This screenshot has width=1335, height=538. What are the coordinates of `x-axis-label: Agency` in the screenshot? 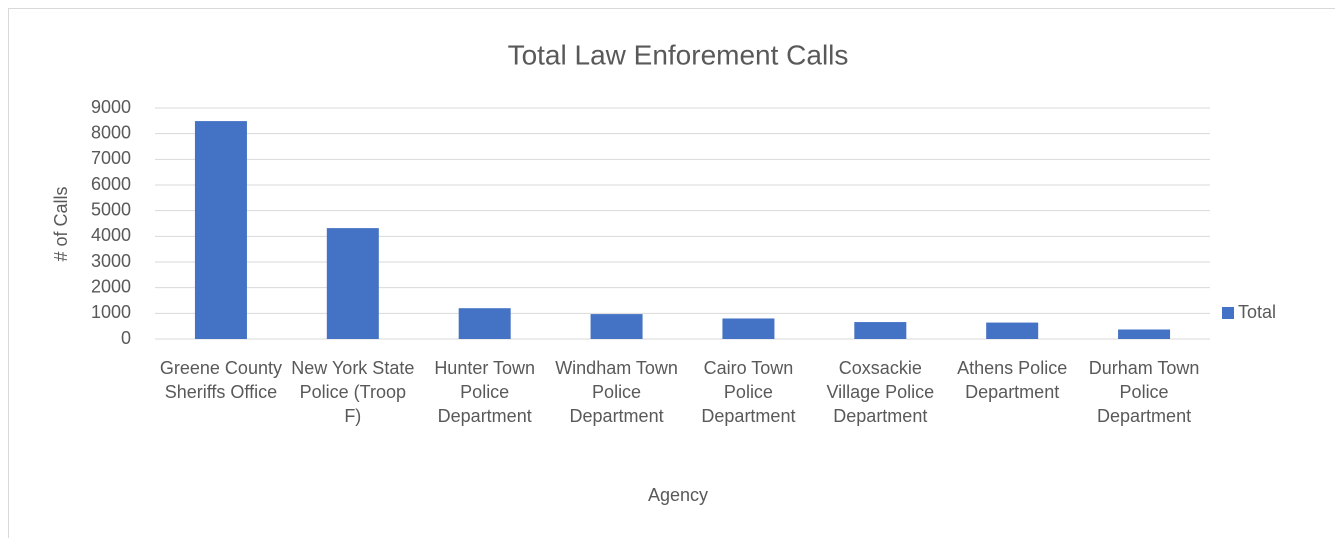 It's located at (678, 495).